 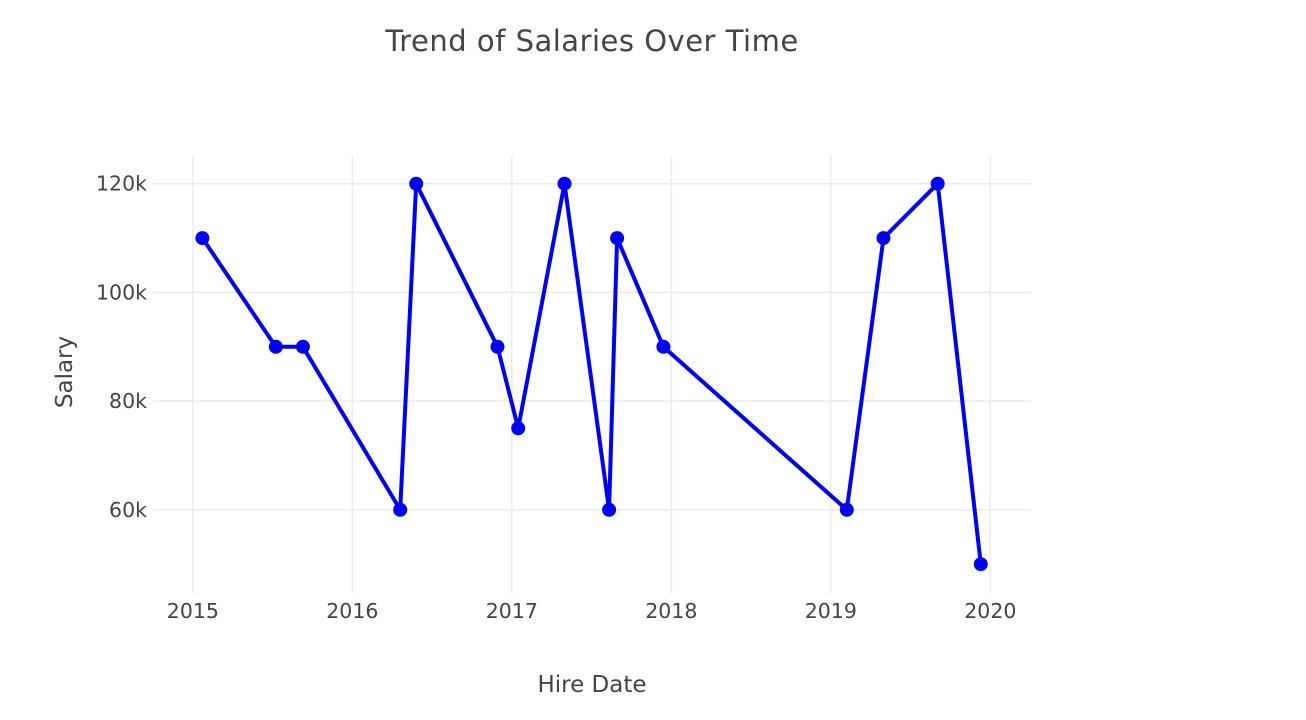 What do you see at coordinates (128, 510) in the screenshot?
I see `y-tick-label: 60k` at bounding box center [128, 510].